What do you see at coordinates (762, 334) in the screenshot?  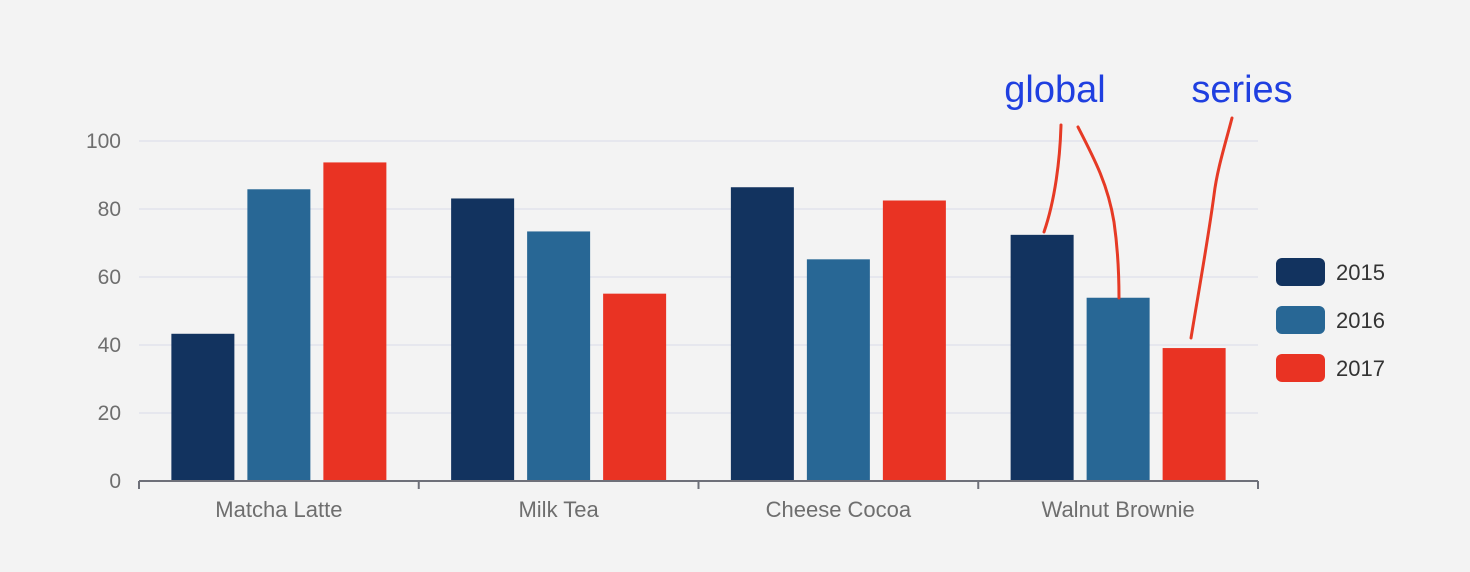 I see `bar-2015-cheese-cocoa` at bounding box center [762, 334].